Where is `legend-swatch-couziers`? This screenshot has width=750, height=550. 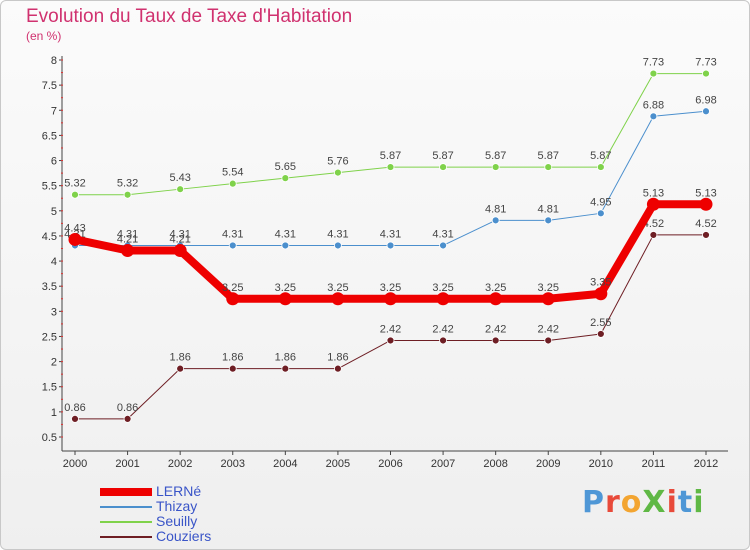 legend-swatch-couziers is located at coordinates (126, 536).